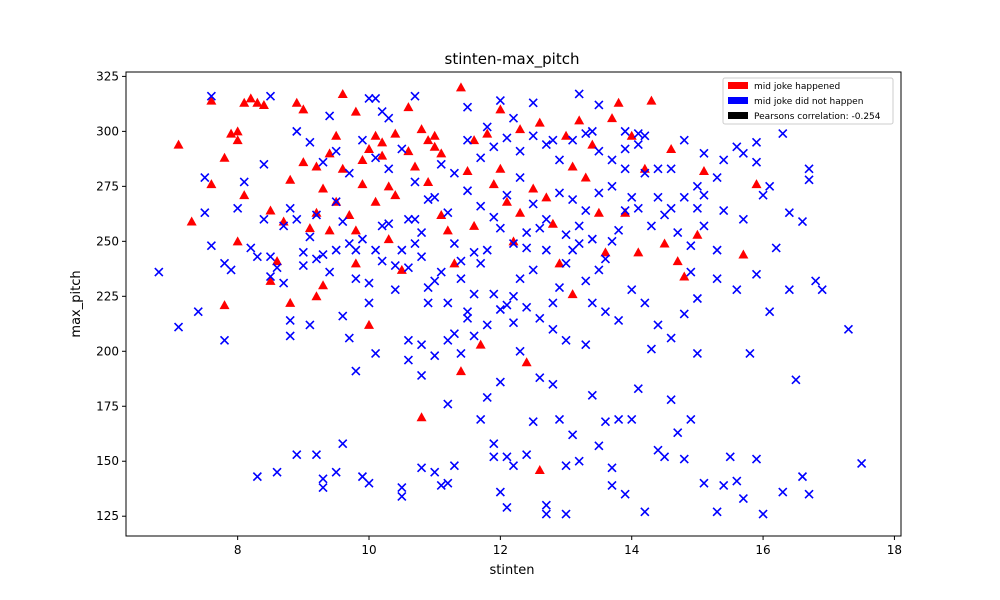 The height and width of the screenshot is (600, 1000). Describe the element at coordinates (500, 550) in the screenshot. I see `x-tick-label: 12` at that location.